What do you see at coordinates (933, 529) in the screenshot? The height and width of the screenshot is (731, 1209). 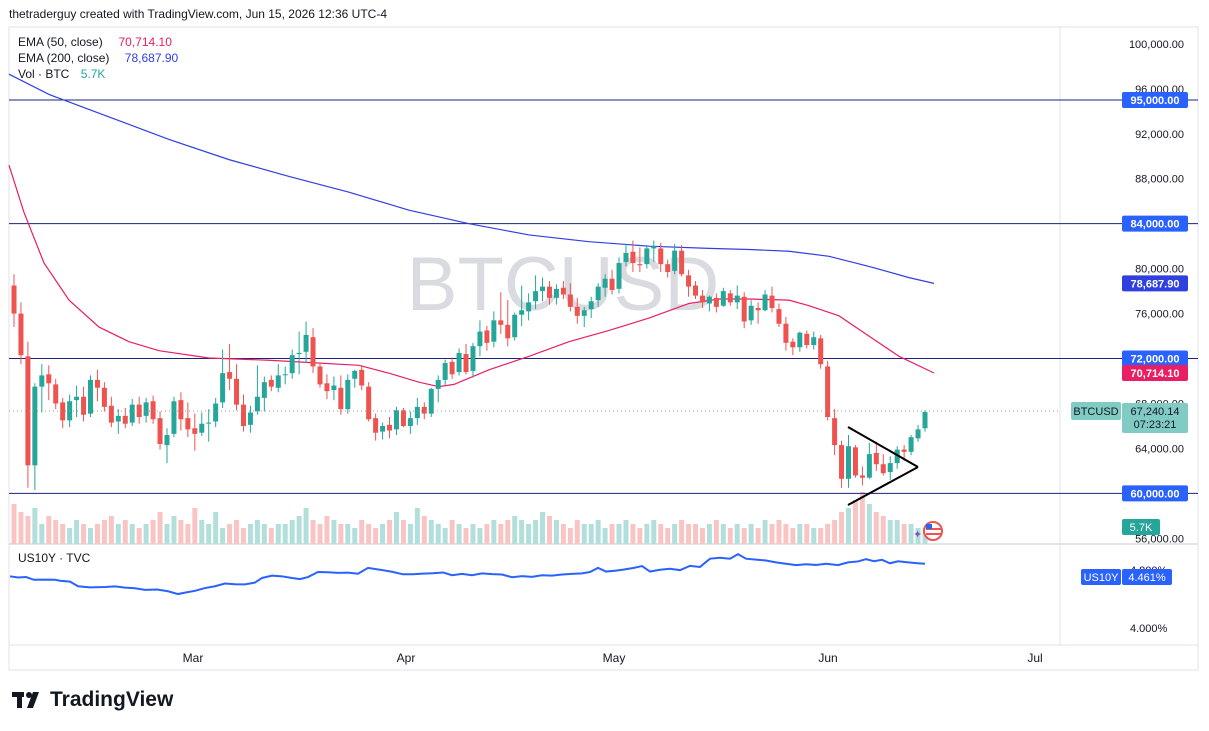 I see `us-flag-stripes` at bounding box center [933, 529].